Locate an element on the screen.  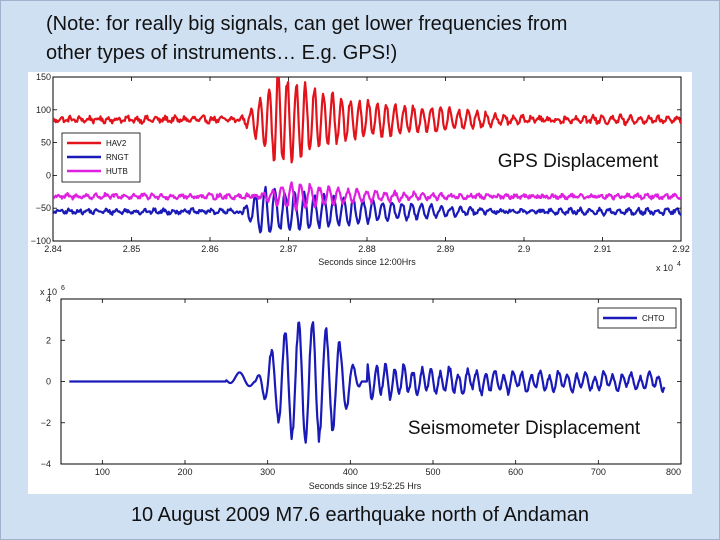
gps-xtick-label: 2.85 is located at coordinates (132, 249).